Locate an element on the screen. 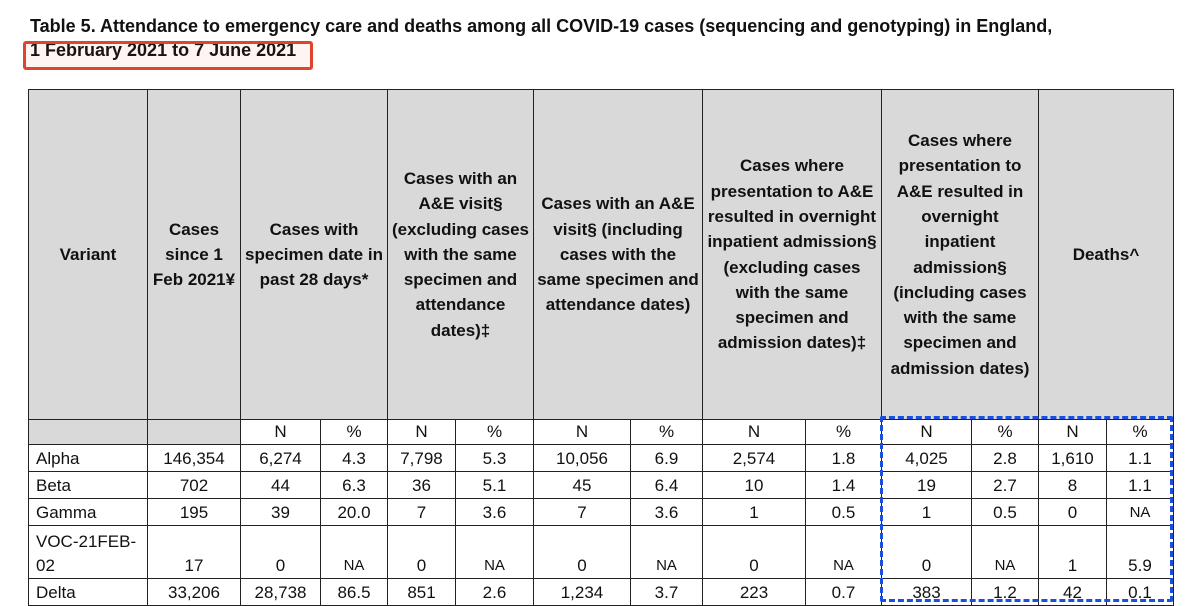  date-range-highlight-box is located at coordinates (168, 55).